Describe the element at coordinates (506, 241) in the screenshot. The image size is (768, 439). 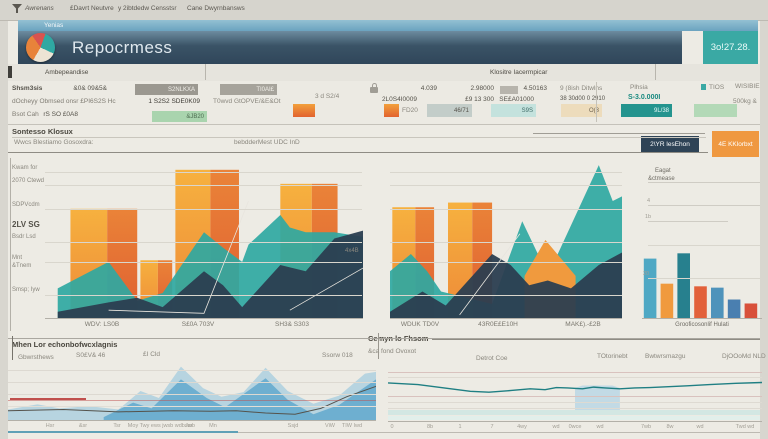
I see `composite-chart-right` at that location.